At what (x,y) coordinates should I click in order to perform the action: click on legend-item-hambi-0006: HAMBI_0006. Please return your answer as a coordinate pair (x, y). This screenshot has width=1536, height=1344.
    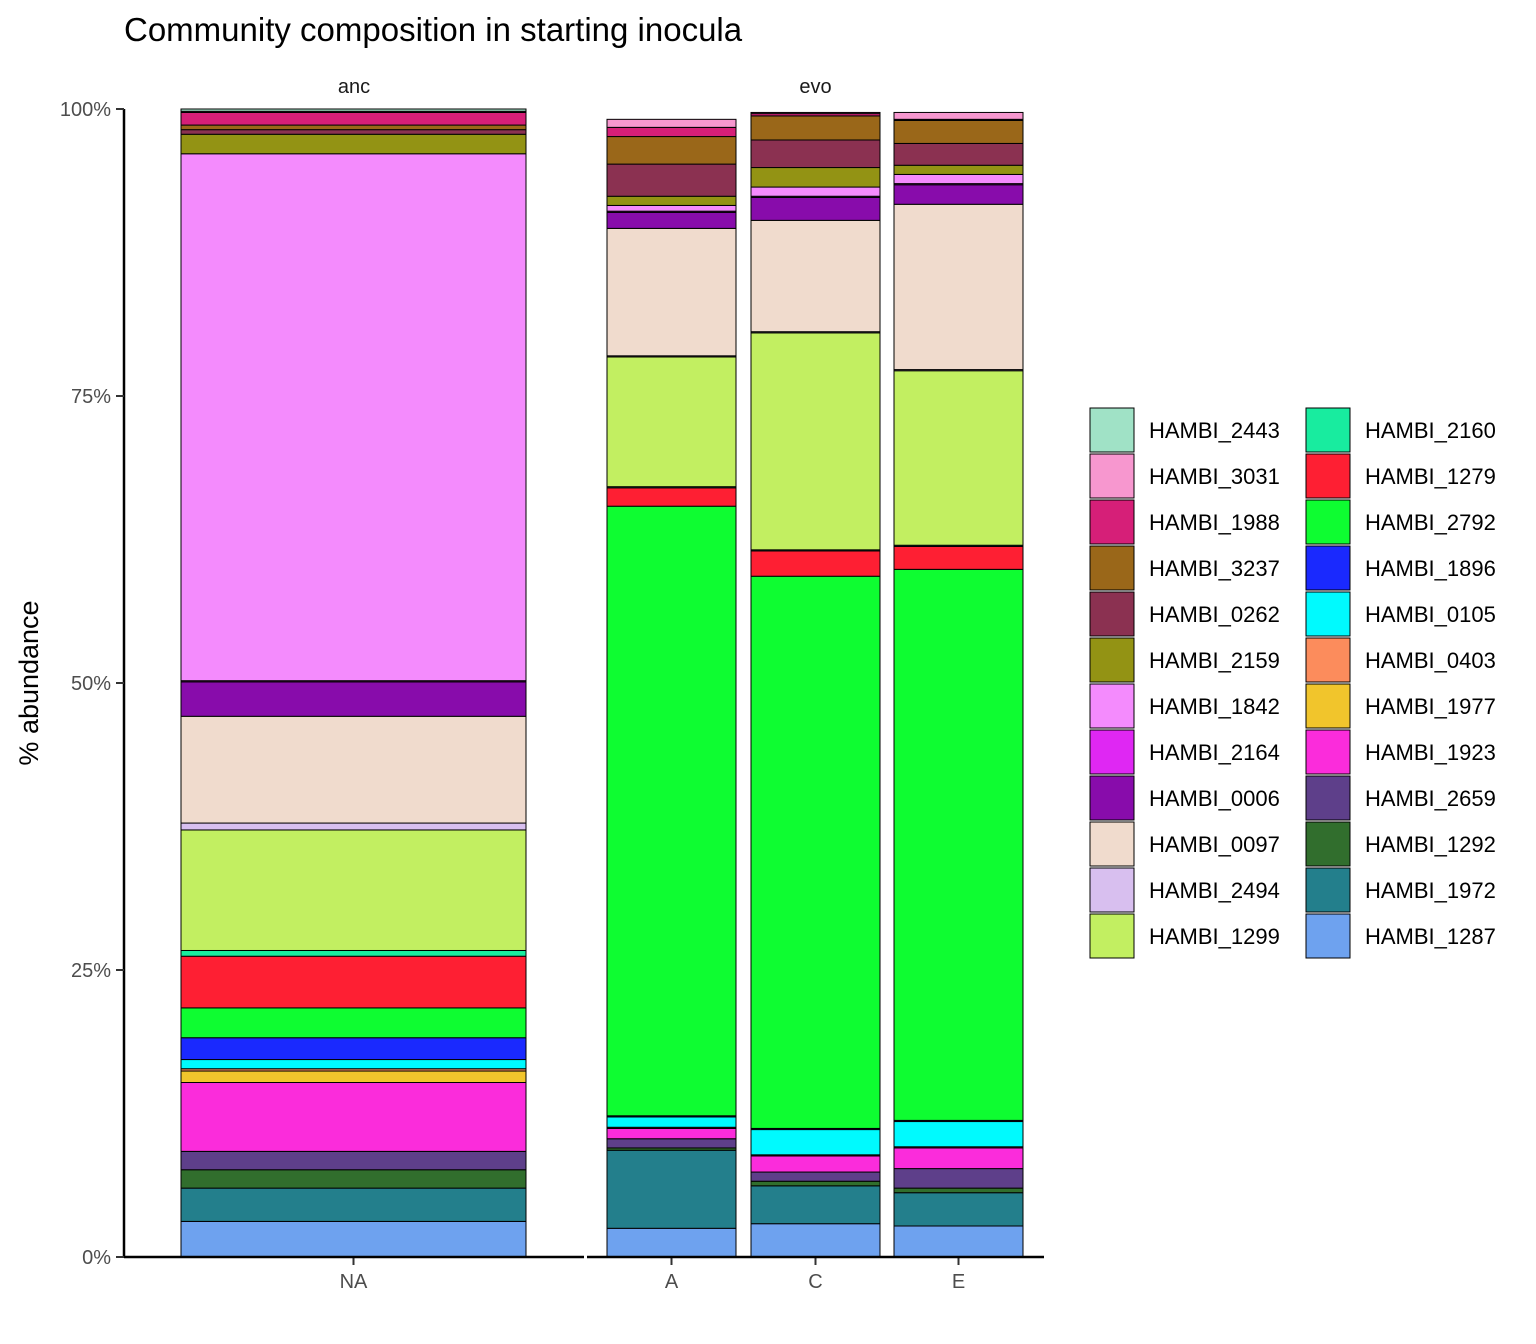
    Looking at the image, I should click on (1184, 798).